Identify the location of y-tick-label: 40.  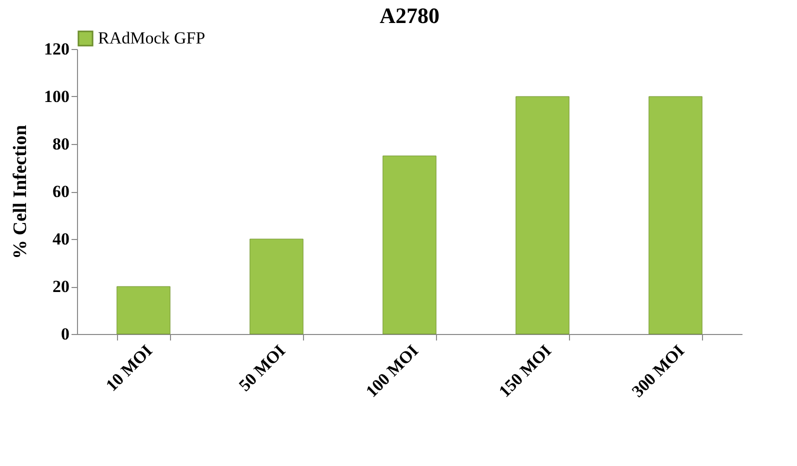
(61, 239).